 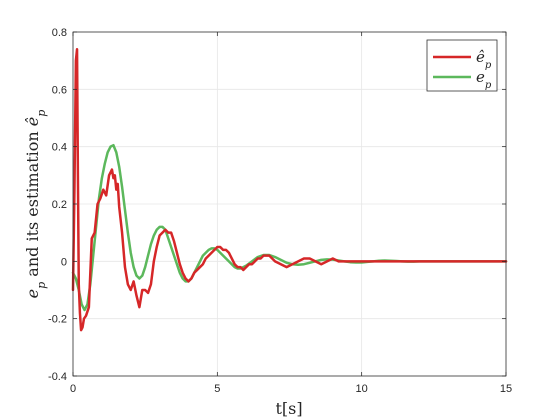 I want to click on legend-box, so click(x=462, y=65).